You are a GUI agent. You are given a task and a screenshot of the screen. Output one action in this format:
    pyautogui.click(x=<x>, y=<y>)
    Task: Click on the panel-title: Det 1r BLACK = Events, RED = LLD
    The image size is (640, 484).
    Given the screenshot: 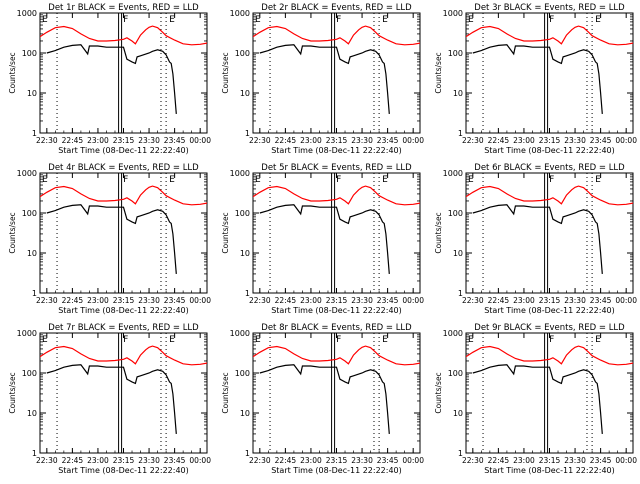 What is the action you would take?
    pyautogui.click(x=123, y=8)
    